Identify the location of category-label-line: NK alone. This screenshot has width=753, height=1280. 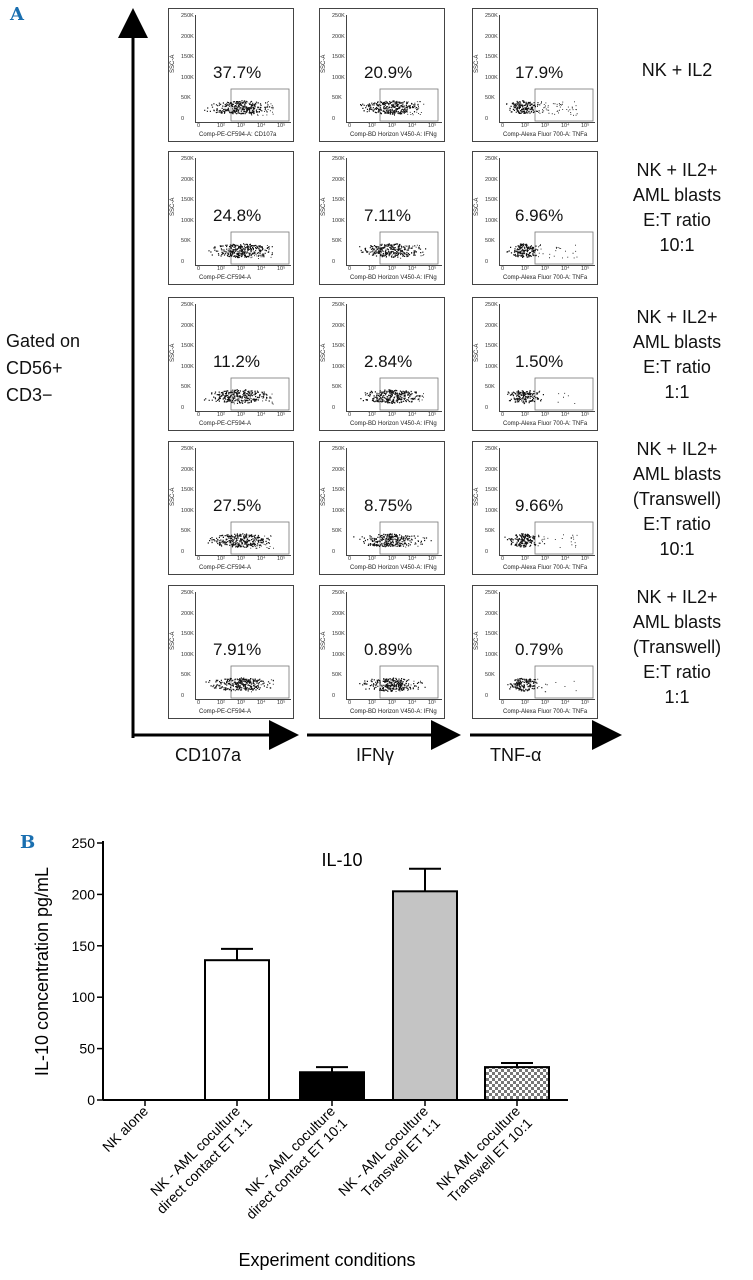
(125, 1129).